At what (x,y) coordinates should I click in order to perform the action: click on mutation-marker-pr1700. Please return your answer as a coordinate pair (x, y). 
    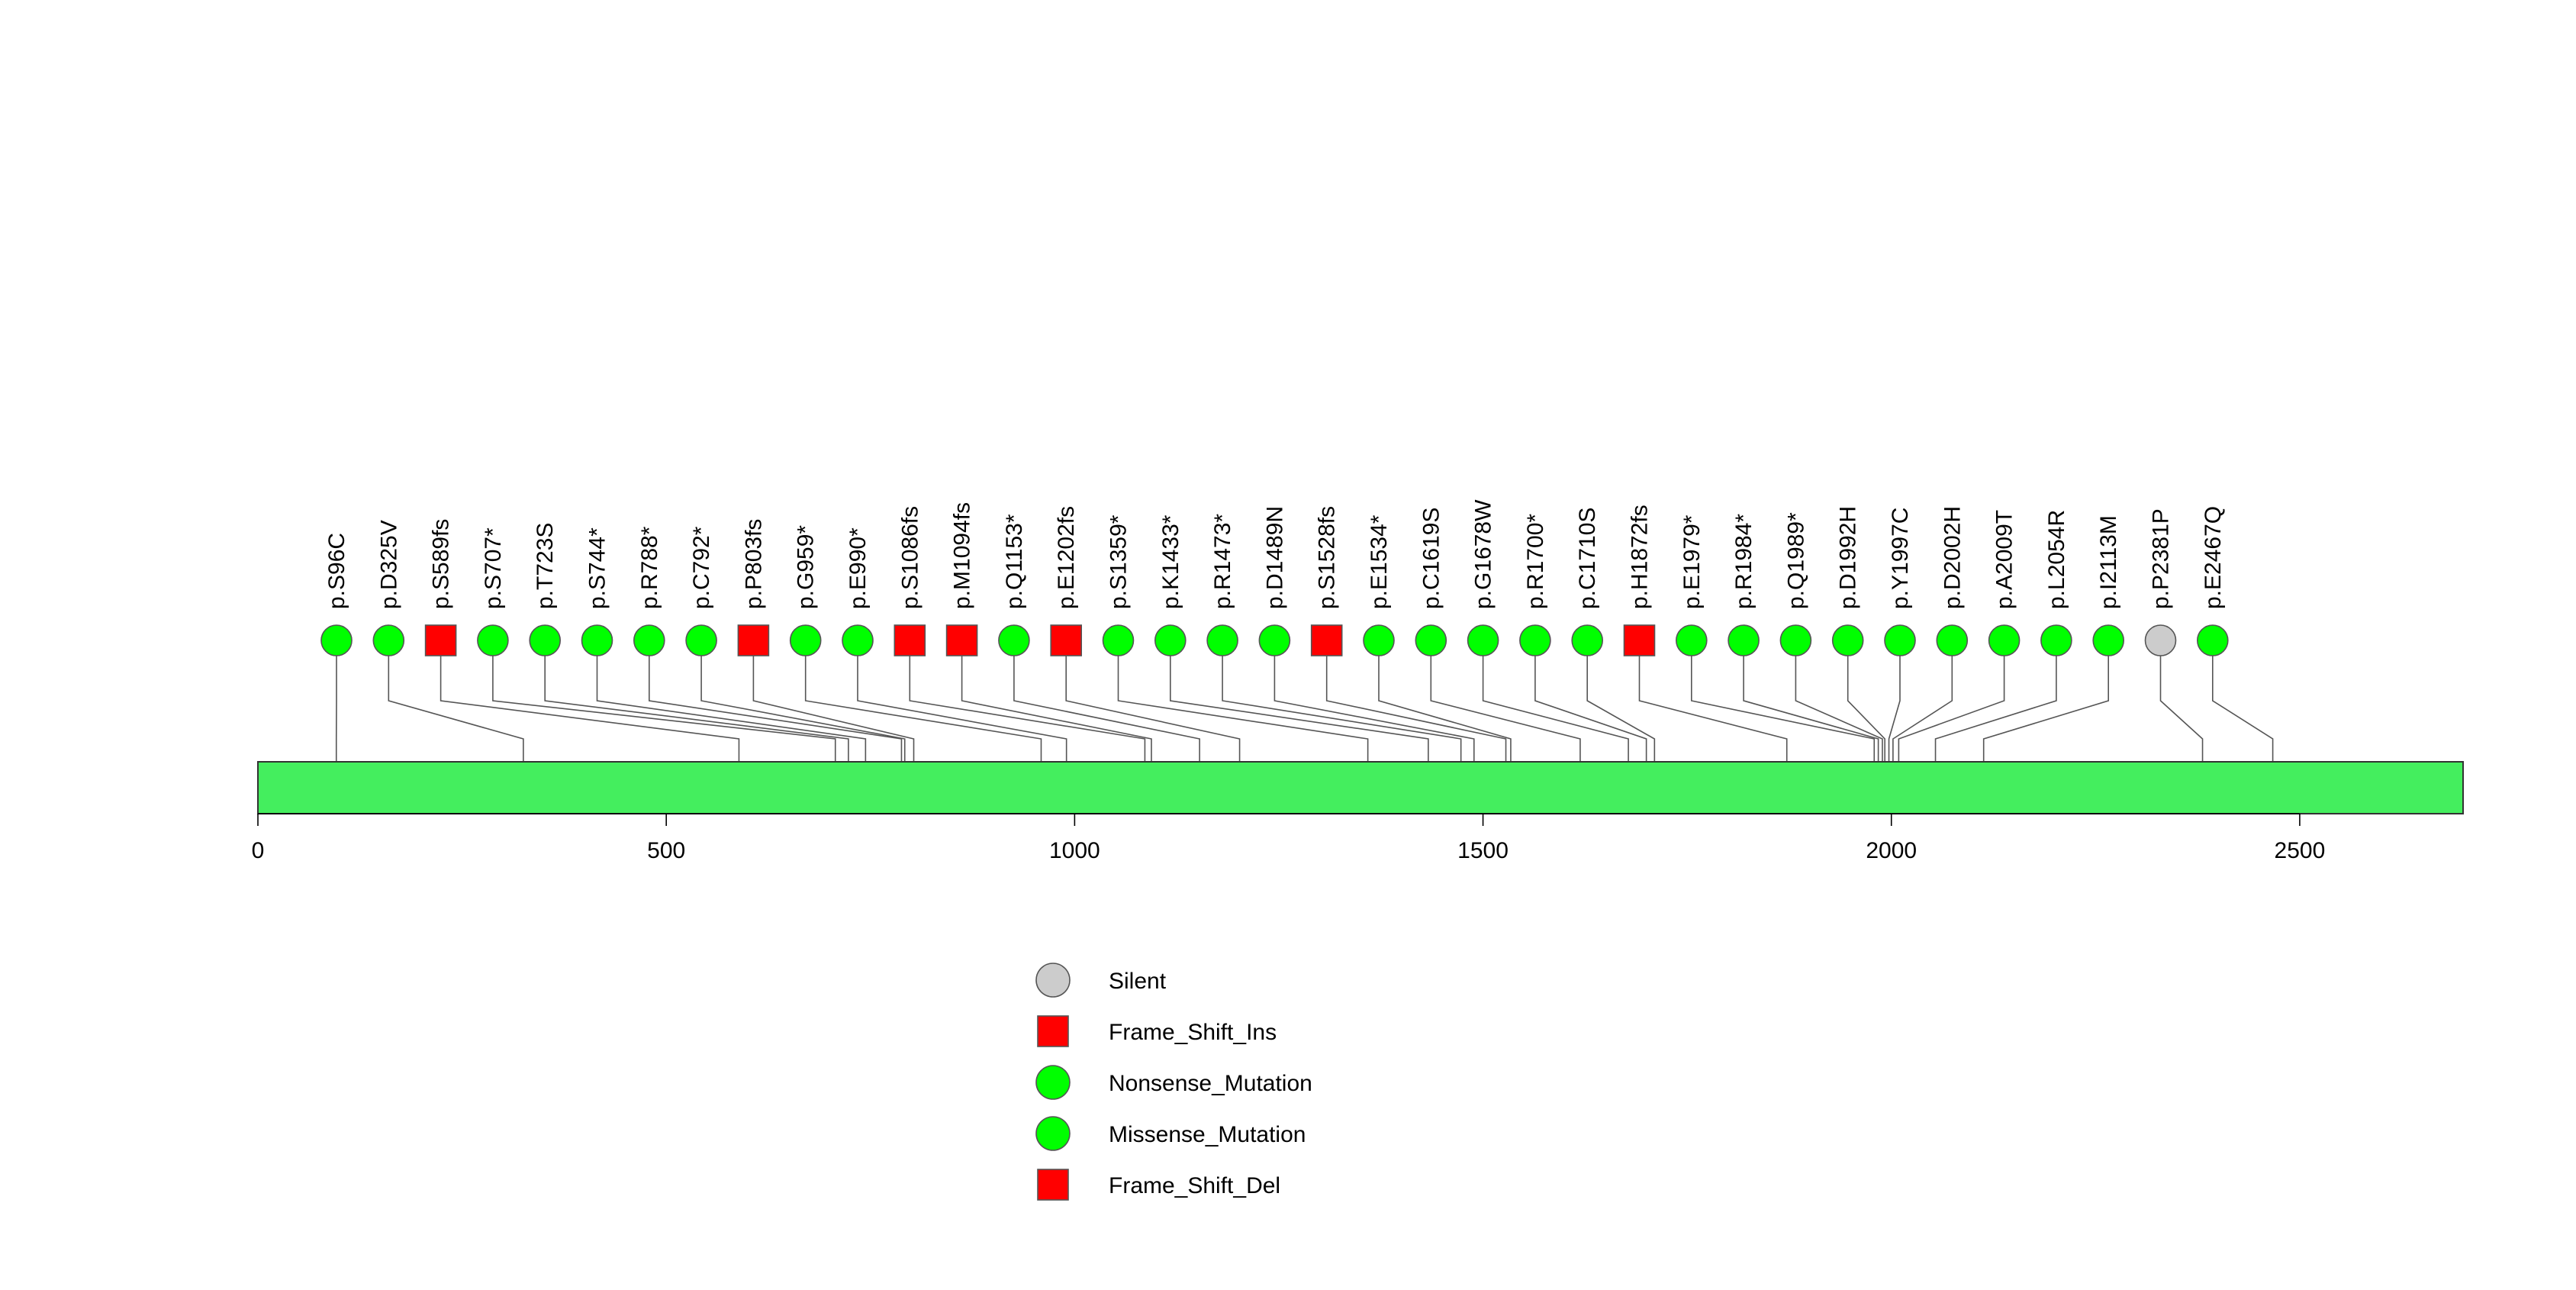
    Looking at the image, I should click on (1535, 640).